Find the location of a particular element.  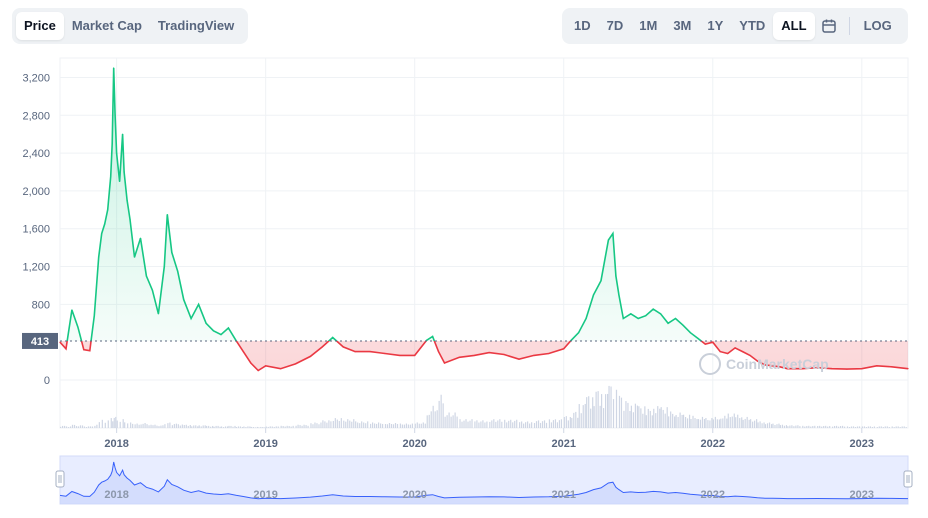

range-3m-button: 3M is located at coordinates (682, 25).